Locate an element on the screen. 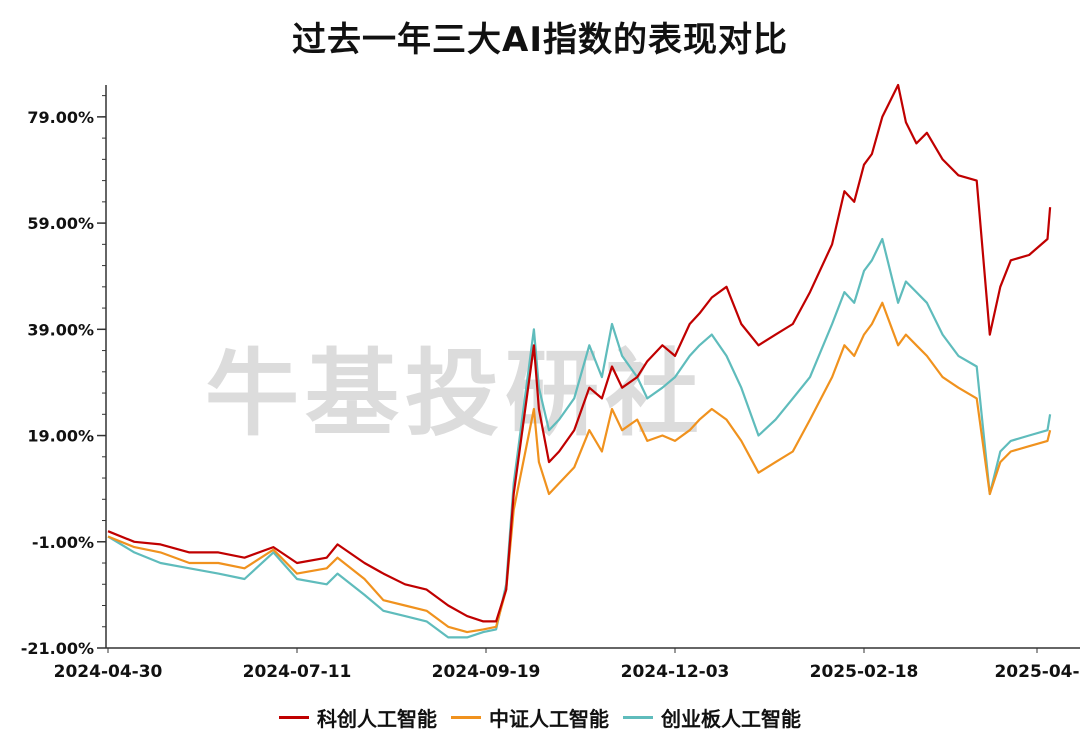 This screenshot has width=1080, height=751. legend-item: 中证人工智能 is located at coordinates (530, 717).